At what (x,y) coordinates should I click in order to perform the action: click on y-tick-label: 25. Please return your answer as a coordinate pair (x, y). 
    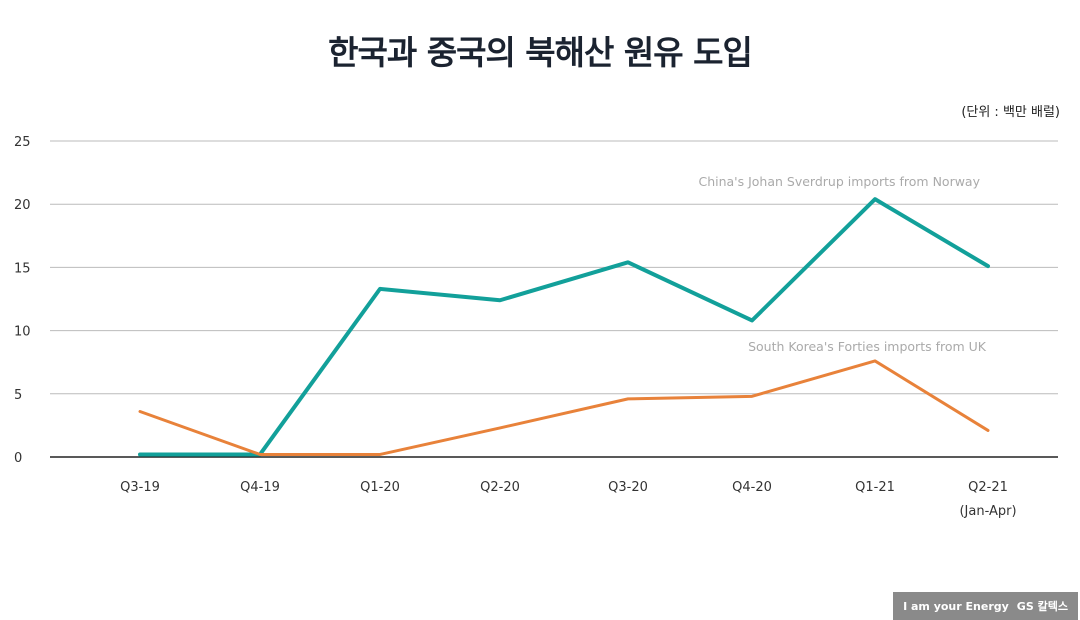
    Looking at the image, I should click on (22, 142).